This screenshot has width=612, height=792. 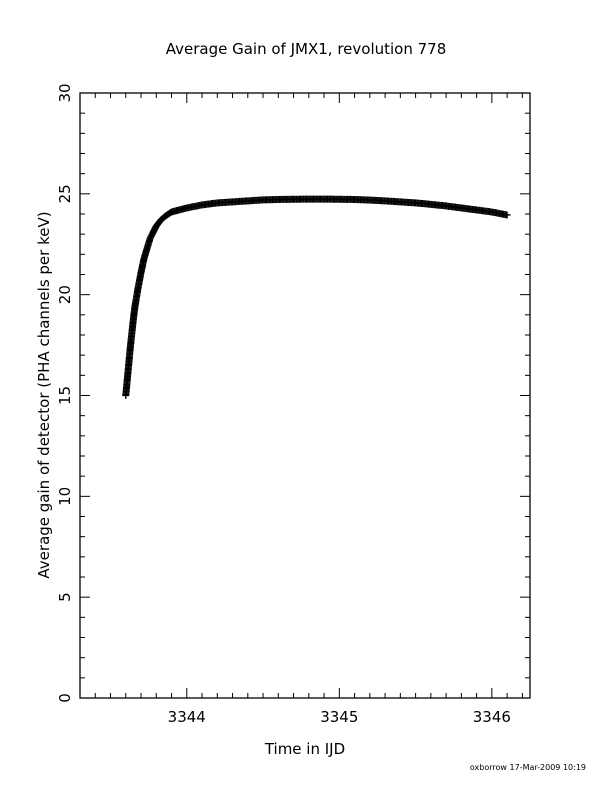 I want to click on y-tick-label: 25, so click(x=65, y=193).